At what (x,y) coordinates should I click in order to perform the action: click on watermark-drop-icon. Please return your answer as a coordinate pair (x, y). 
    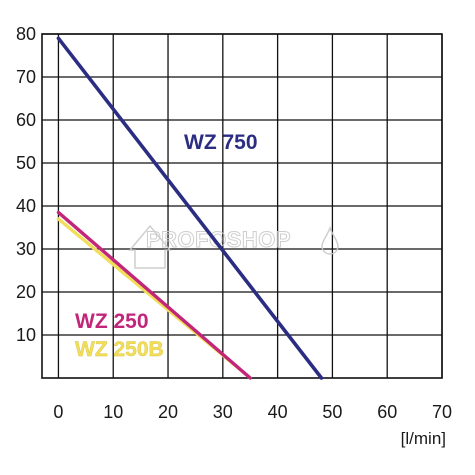
    Looking at the image, I should click on (330, 240).